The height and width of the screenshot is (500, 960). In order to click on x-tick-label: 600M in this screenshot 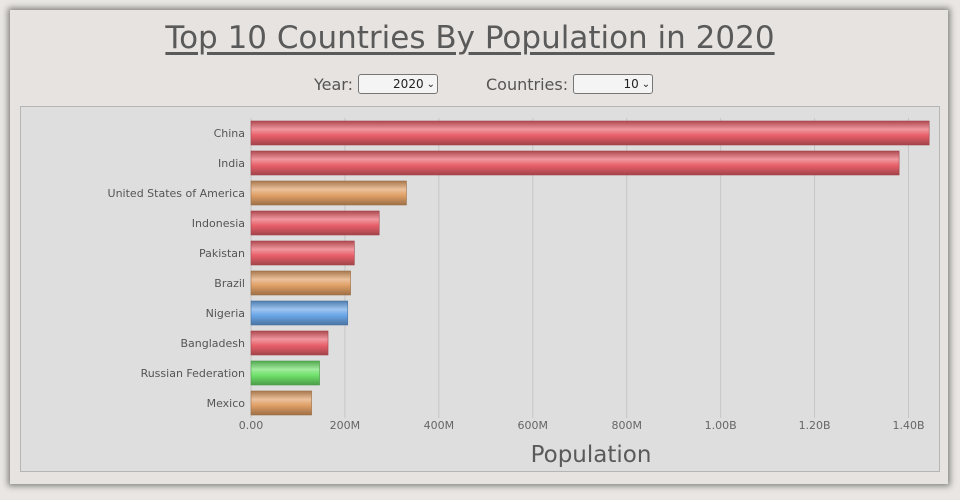, I will do `click(533, 425)`.